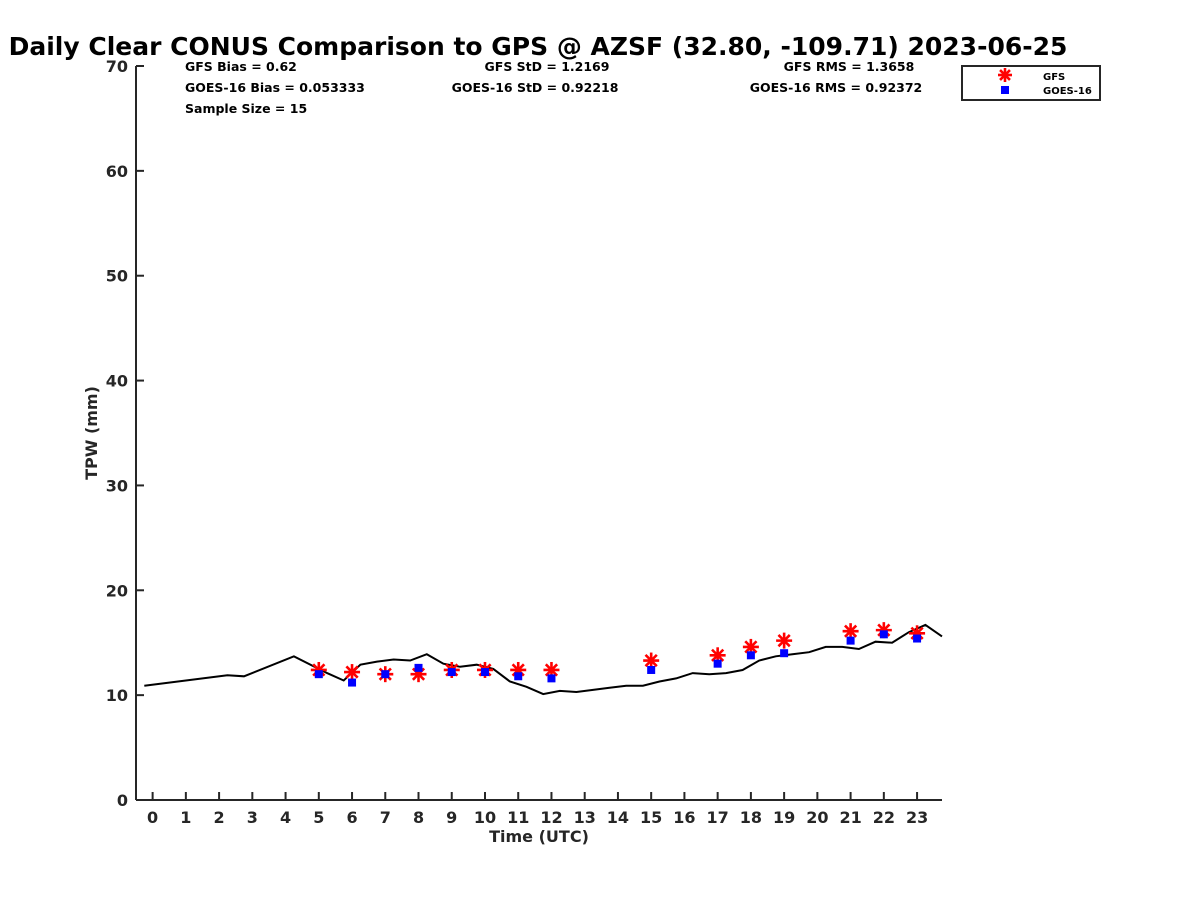  What do you see at coordinates (451, 817) in the screenshot?
I see `x-tick-label: 9` at bounding box center [451, 817].